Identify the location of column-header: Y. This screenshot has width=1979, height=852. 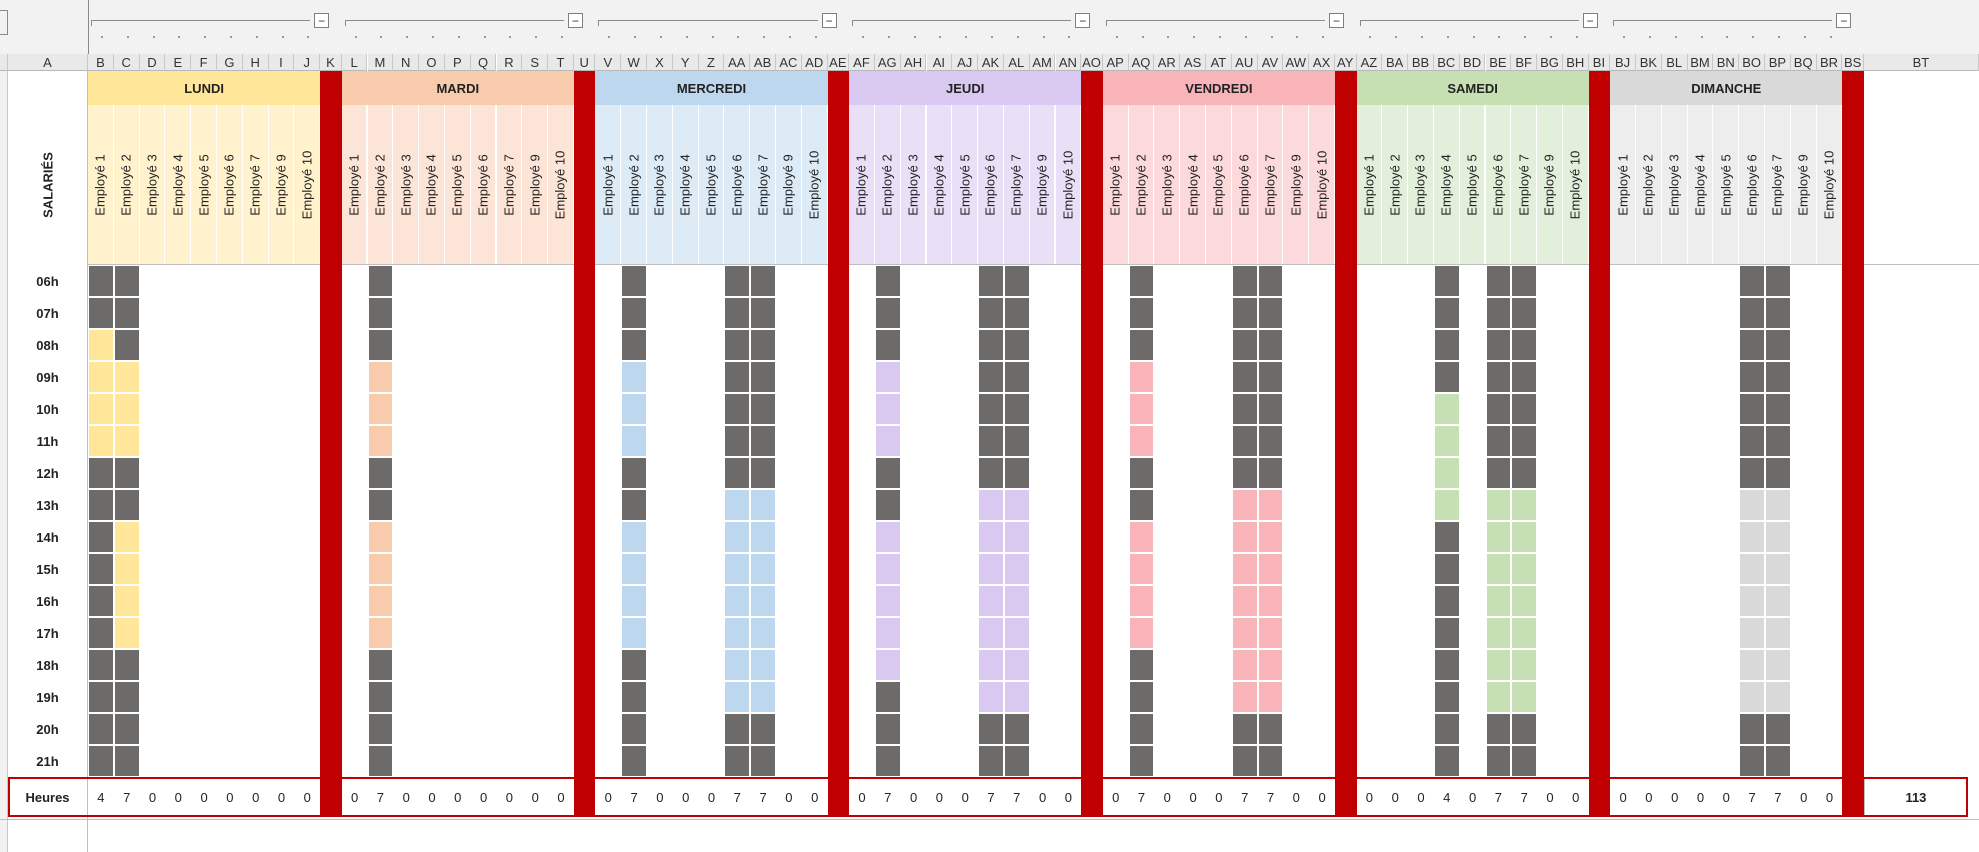
(685, 62).